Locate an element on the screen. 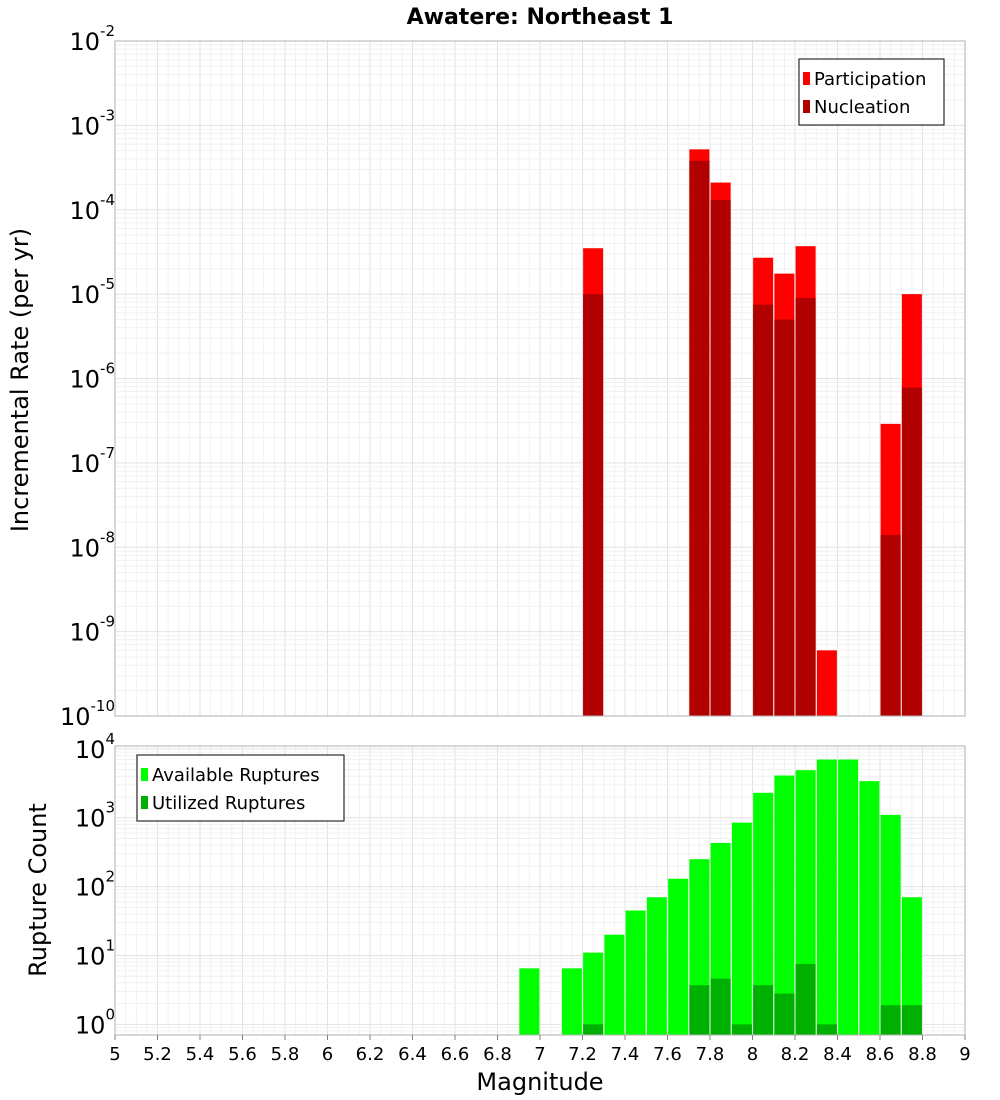 The width and height of the screenshot is (1000, 1100). x-tick-label: 6.2 is located at coordinates (370, 1054).